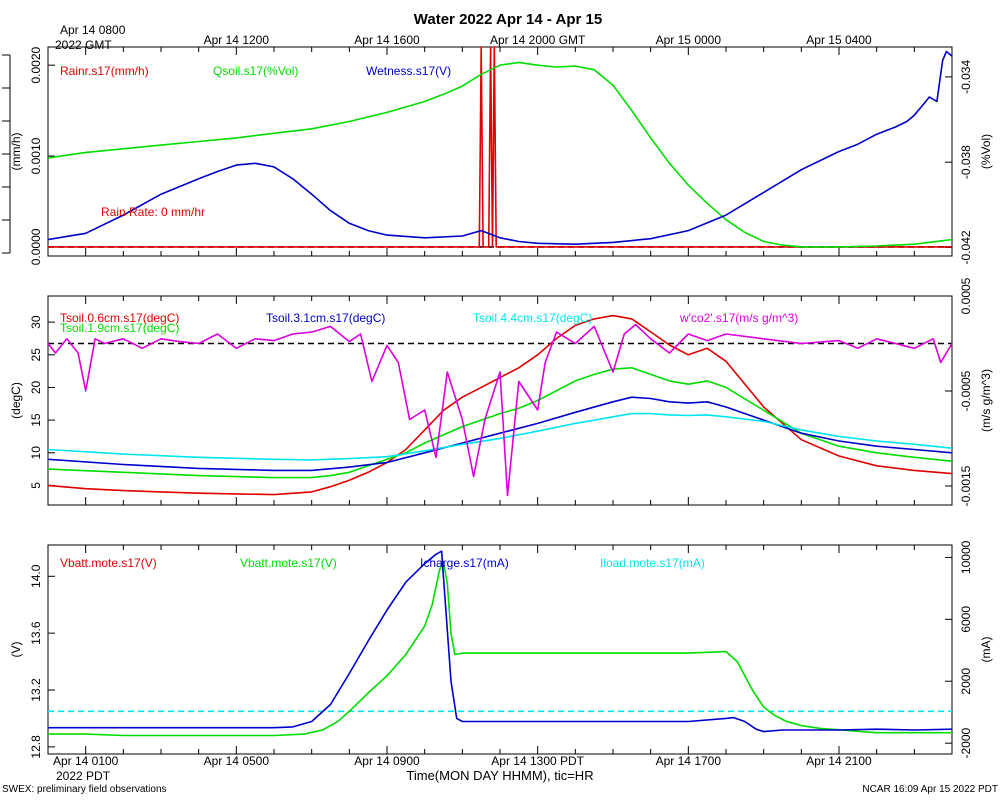  I want to click on footer-timestamp: NCAR 16:09 Apr 15 2022 PDT, so click(930, 789).